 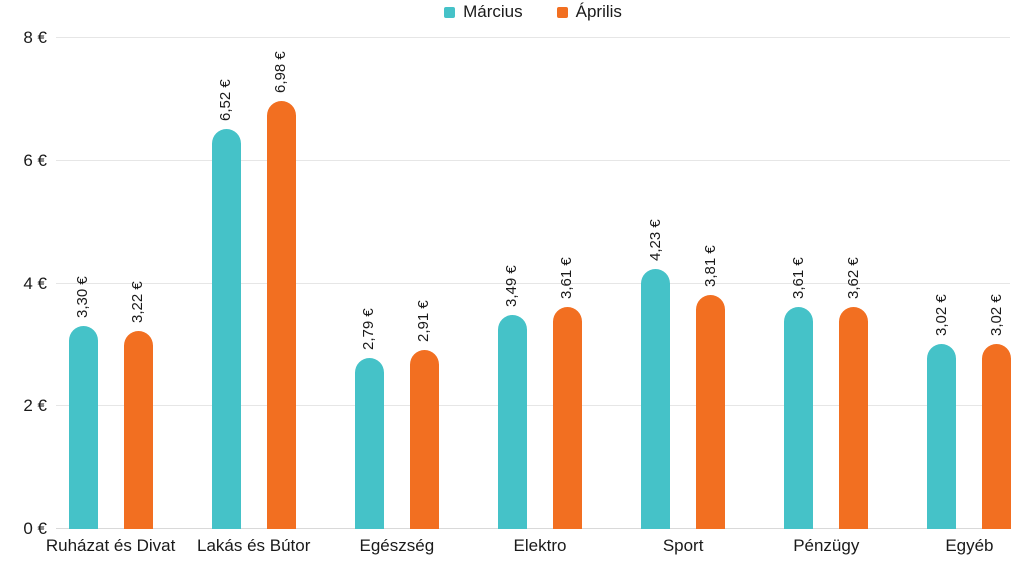 I want to click on bar-marcius: 6,52 €, so click(x=226, y=304).